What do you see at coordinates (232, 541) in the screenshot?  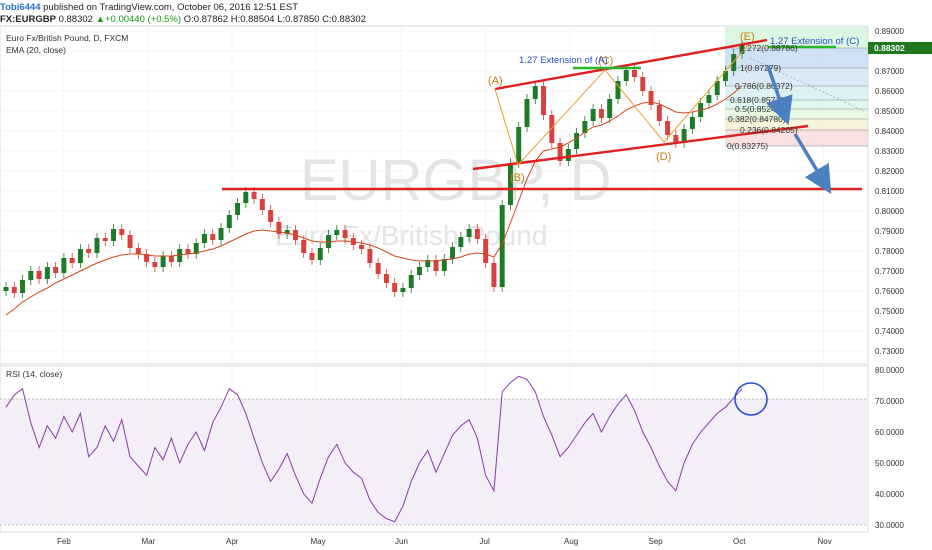 I see `time-tick-label: Apr` at bounding box center [232, 541].